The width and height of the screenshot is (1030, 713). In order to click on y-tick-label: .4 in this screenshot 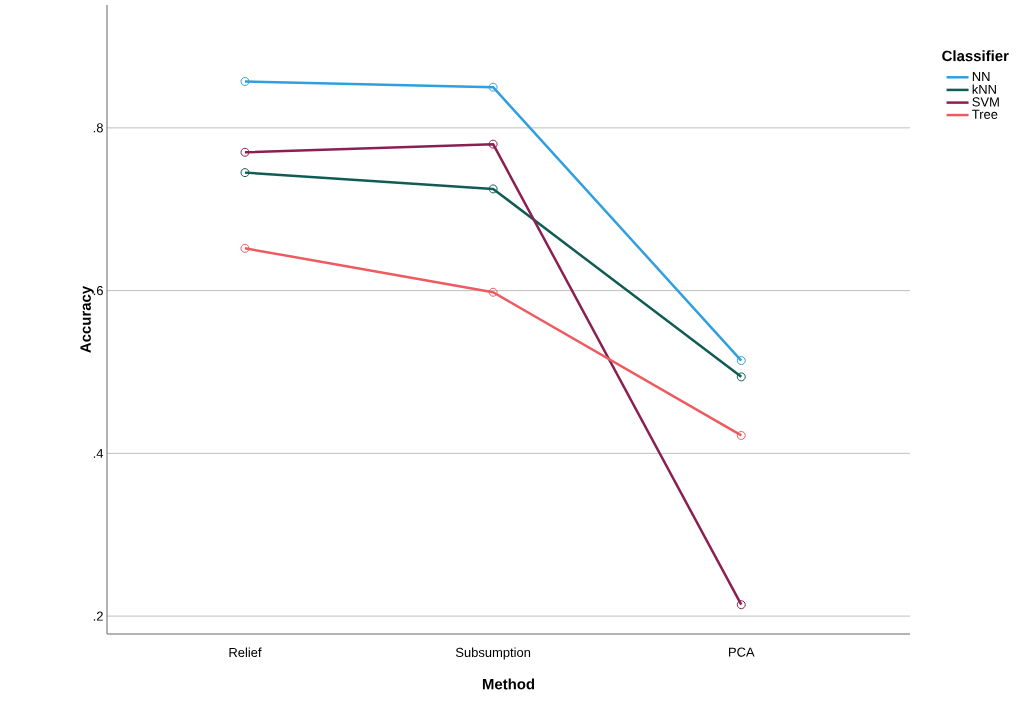, I will do `click(98, 453)`.